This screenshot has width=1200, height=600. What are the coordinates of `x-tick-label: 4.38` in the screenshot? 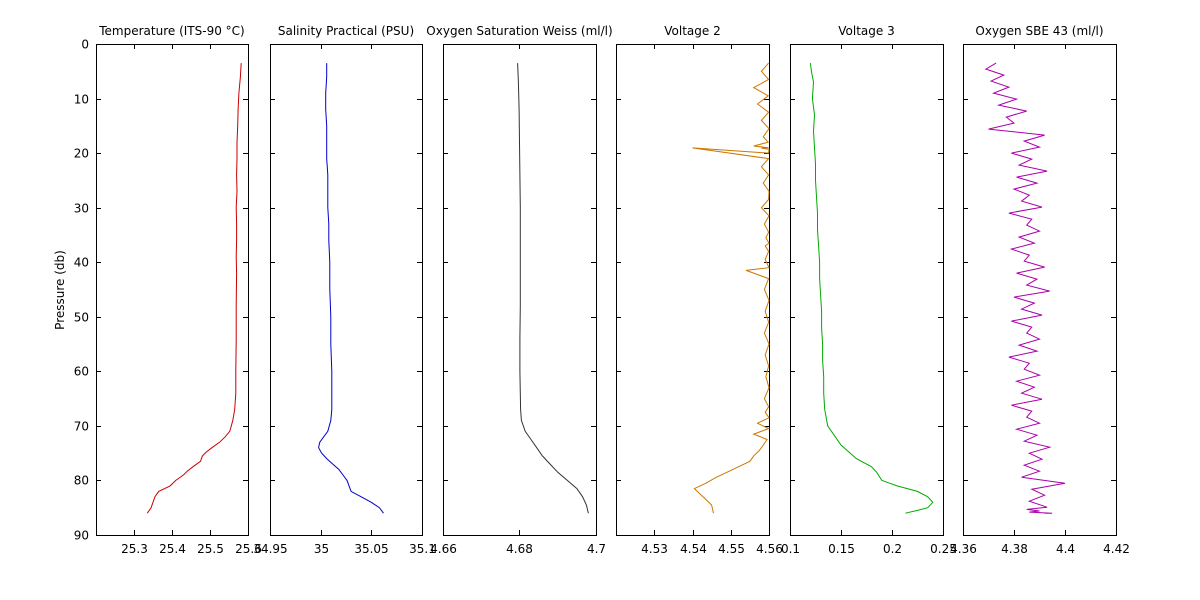 It's located at (1014, 549).